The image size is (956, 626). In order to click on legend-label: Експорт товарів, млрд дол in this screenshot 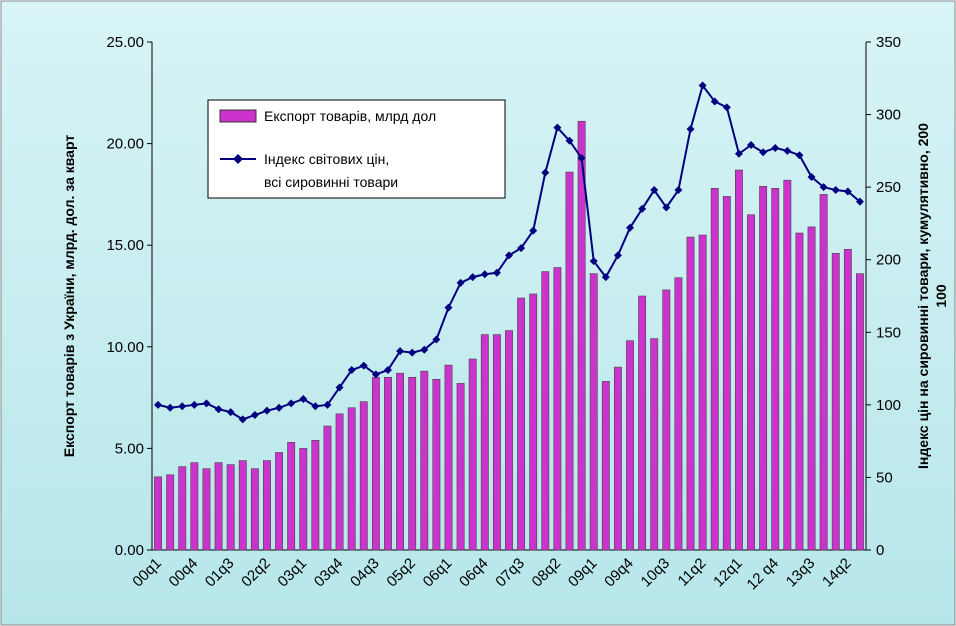, I will do `click(350, 116)`.